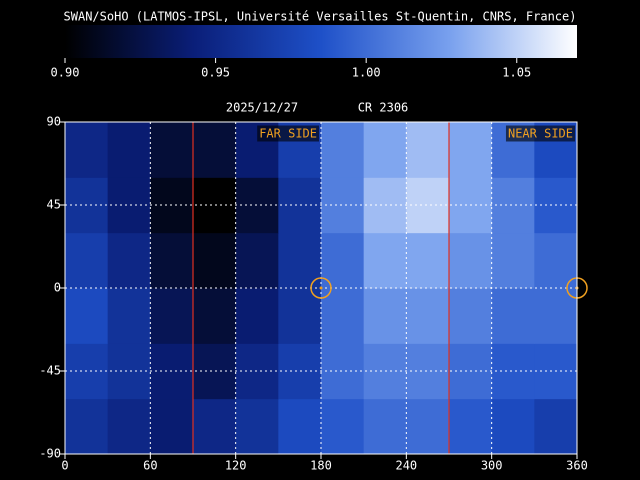 The image size is (640, 480). Describe the element at coordinates (366, 73) in the screenshot. I see `colorbar-tick-label: 1.00` at that location.